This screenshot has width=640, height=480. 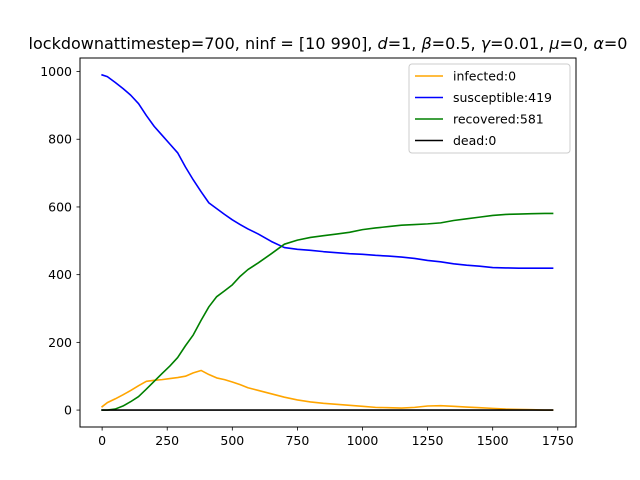 What do you see at coordinates (60, 342) in the screenshot?
I see `y-tick-label: 200` at bounding box center [60, 342].